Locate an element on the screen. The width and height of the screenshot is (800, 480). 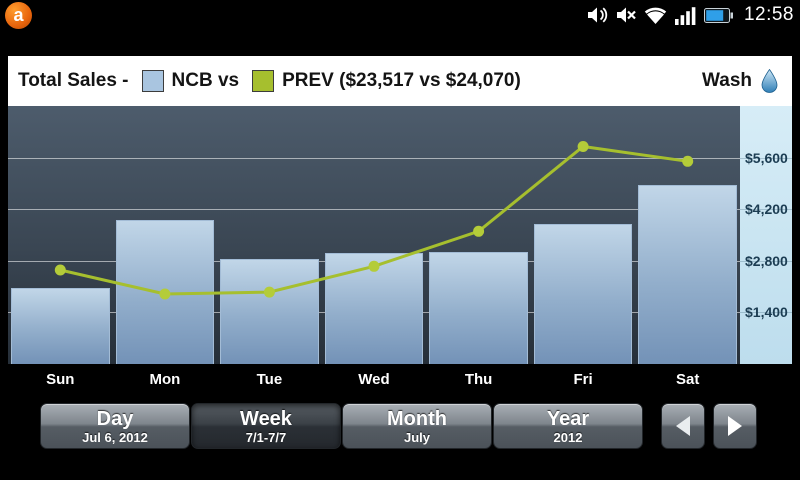
y-axis-label: $2,800 is located at coordinates (766, 260).